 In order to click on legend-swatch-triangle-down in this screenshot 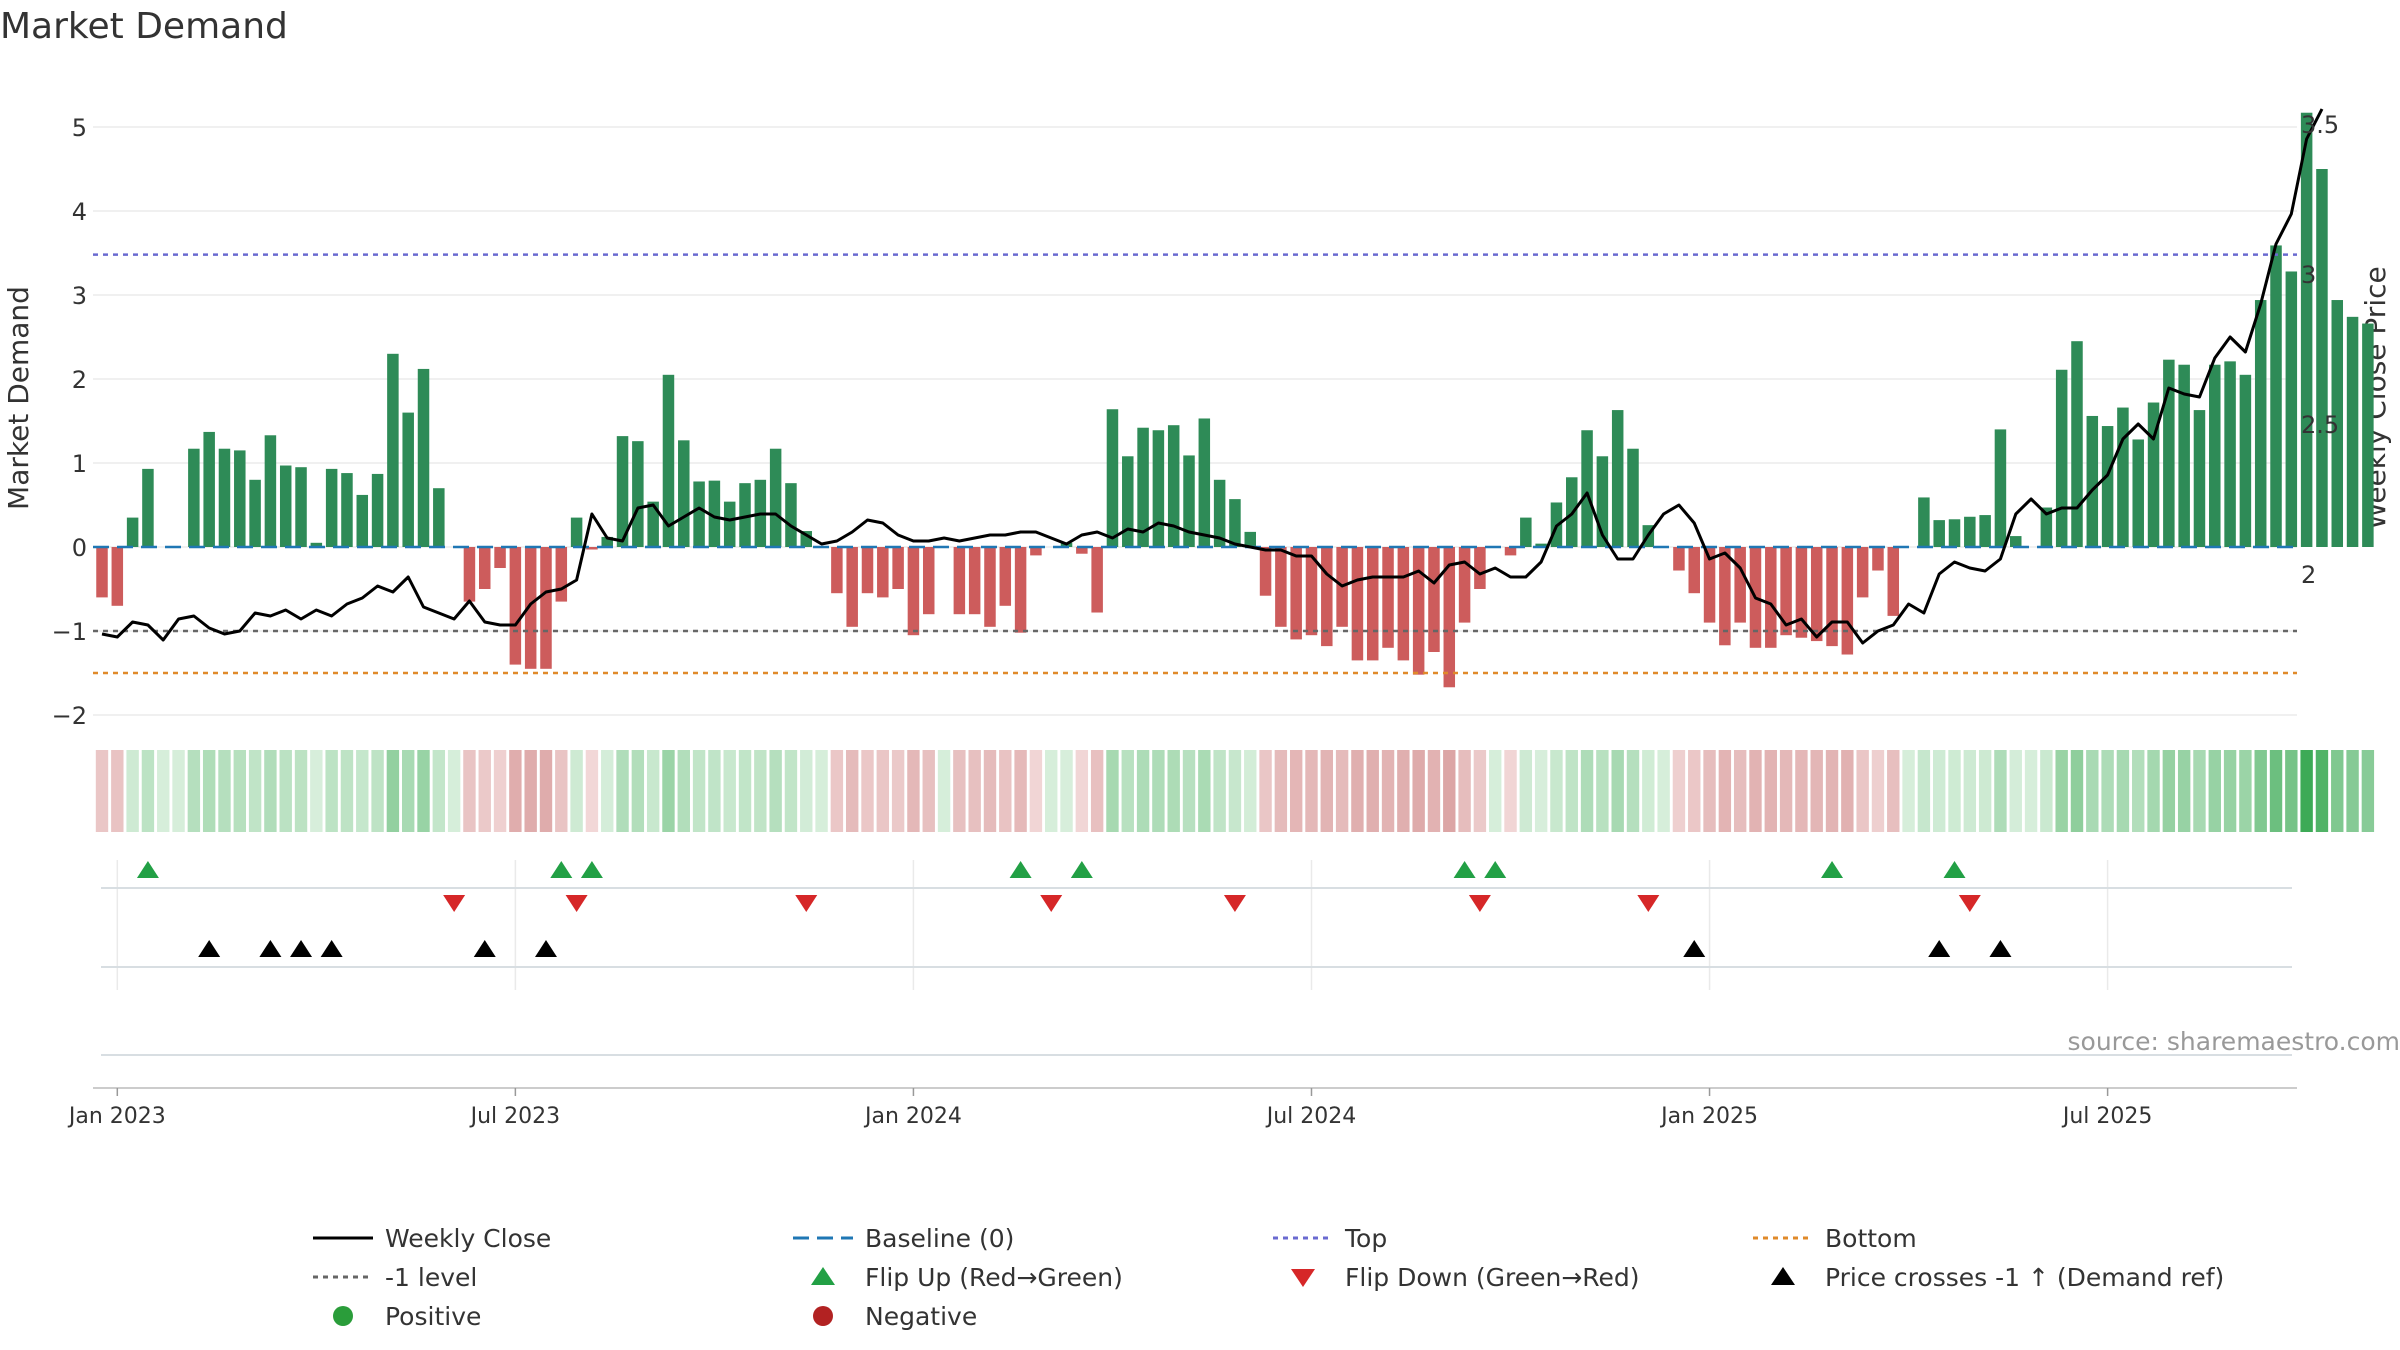, I will do `click(1303, 1278)`.